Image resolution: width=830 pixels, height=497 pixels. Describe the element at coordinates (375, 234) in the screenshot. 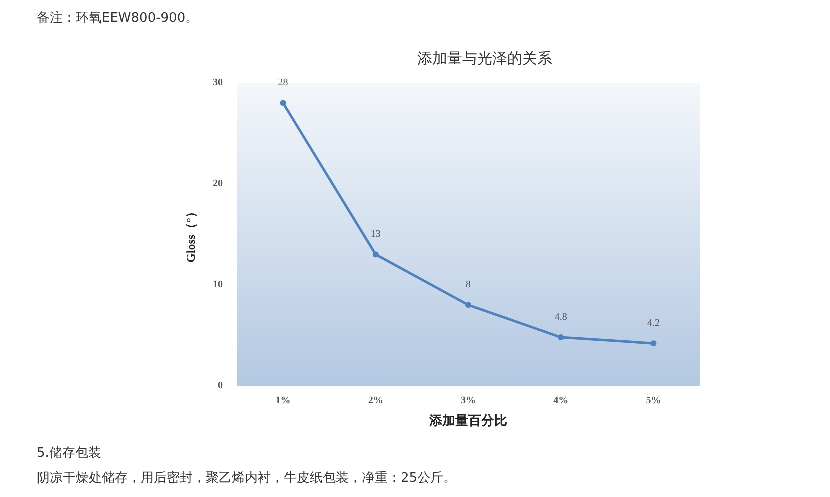

I see `data-label: 13` at that location.